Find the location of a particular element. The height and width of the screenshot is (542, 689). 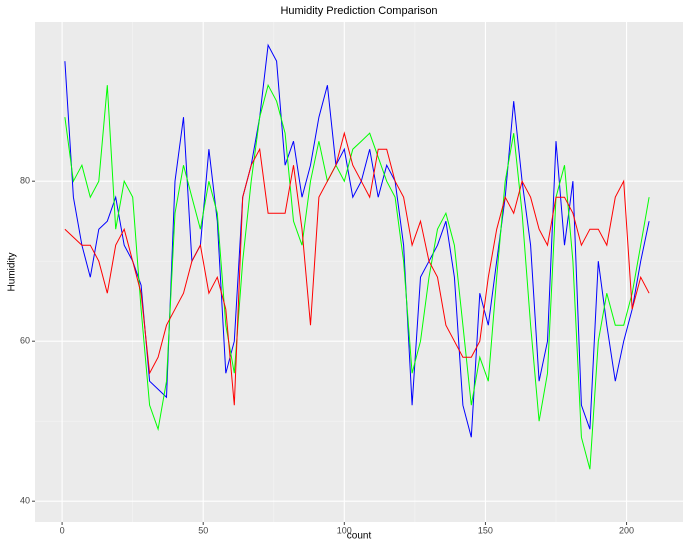

x-tick-label: 100 is located at coordinates (344, 530).